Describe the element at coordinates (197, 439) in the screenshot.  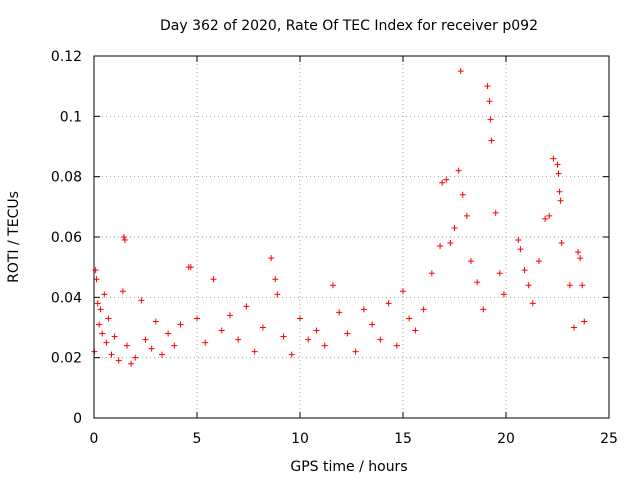
I see `x-tick-label: 5` at that location.